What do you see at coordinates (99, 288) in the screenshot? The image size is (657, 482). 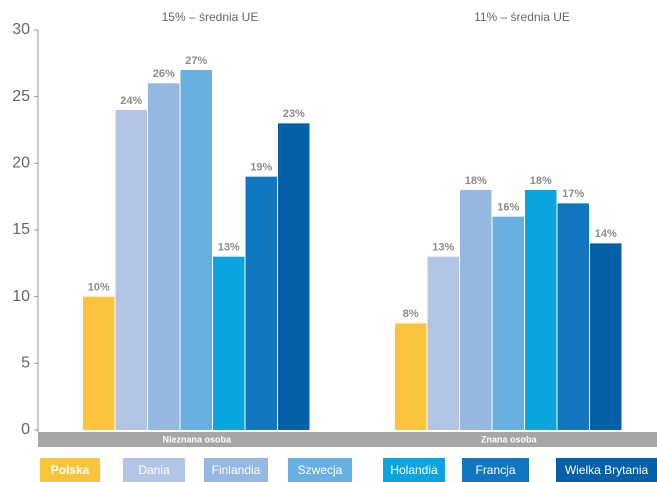 I see `value-label: 10%` at bounding box center [99, 288].